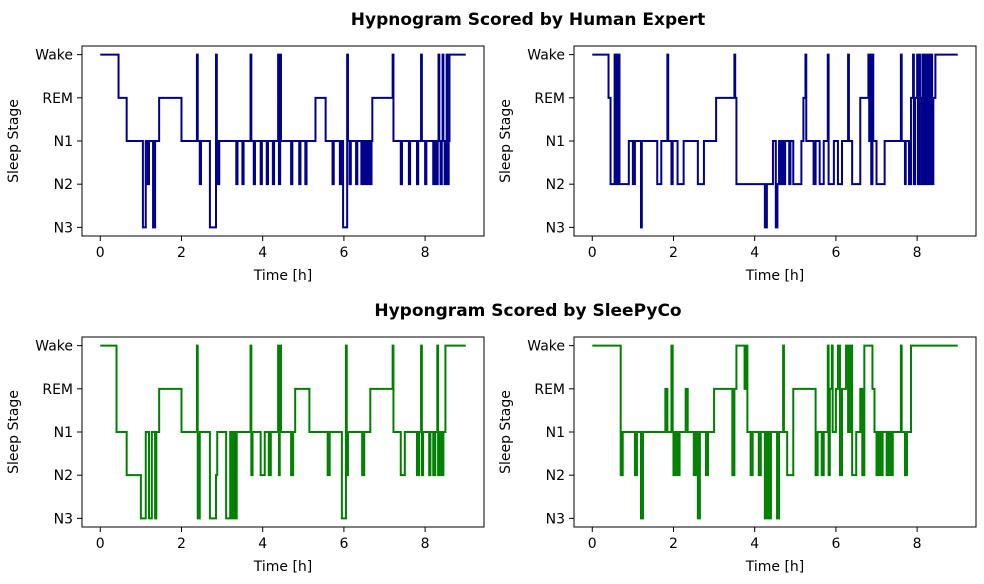 The width and height of the screenshot is (984, 584). Describe the element at coordinates (528, 20) in the screenshot. I see `section-title-human-expert: Hypnogram Scored by Human Expert` at that location.